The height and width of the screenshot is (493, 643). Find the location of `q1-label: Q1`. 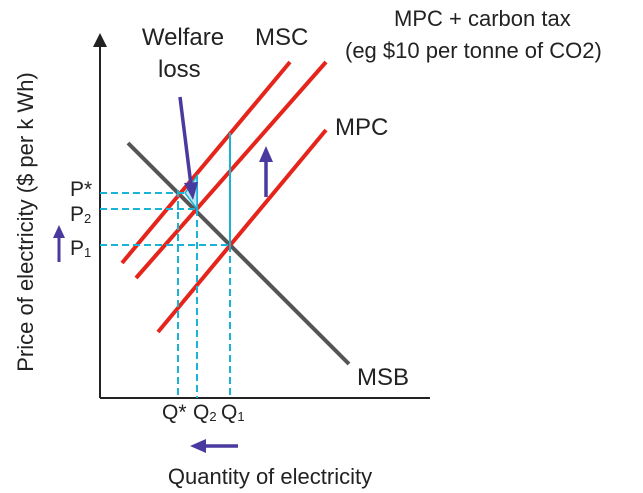

q1-label: Q1 is located at coordinates (233, 412).